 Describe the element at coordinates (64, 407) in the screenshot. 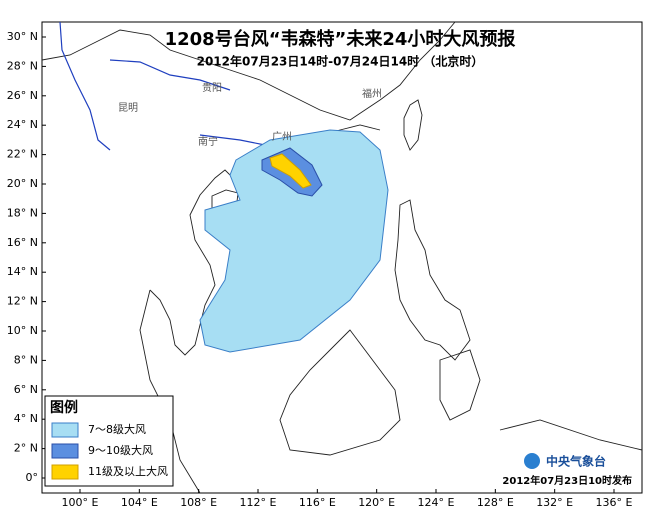

I see `legend-title: 图例` at that location.